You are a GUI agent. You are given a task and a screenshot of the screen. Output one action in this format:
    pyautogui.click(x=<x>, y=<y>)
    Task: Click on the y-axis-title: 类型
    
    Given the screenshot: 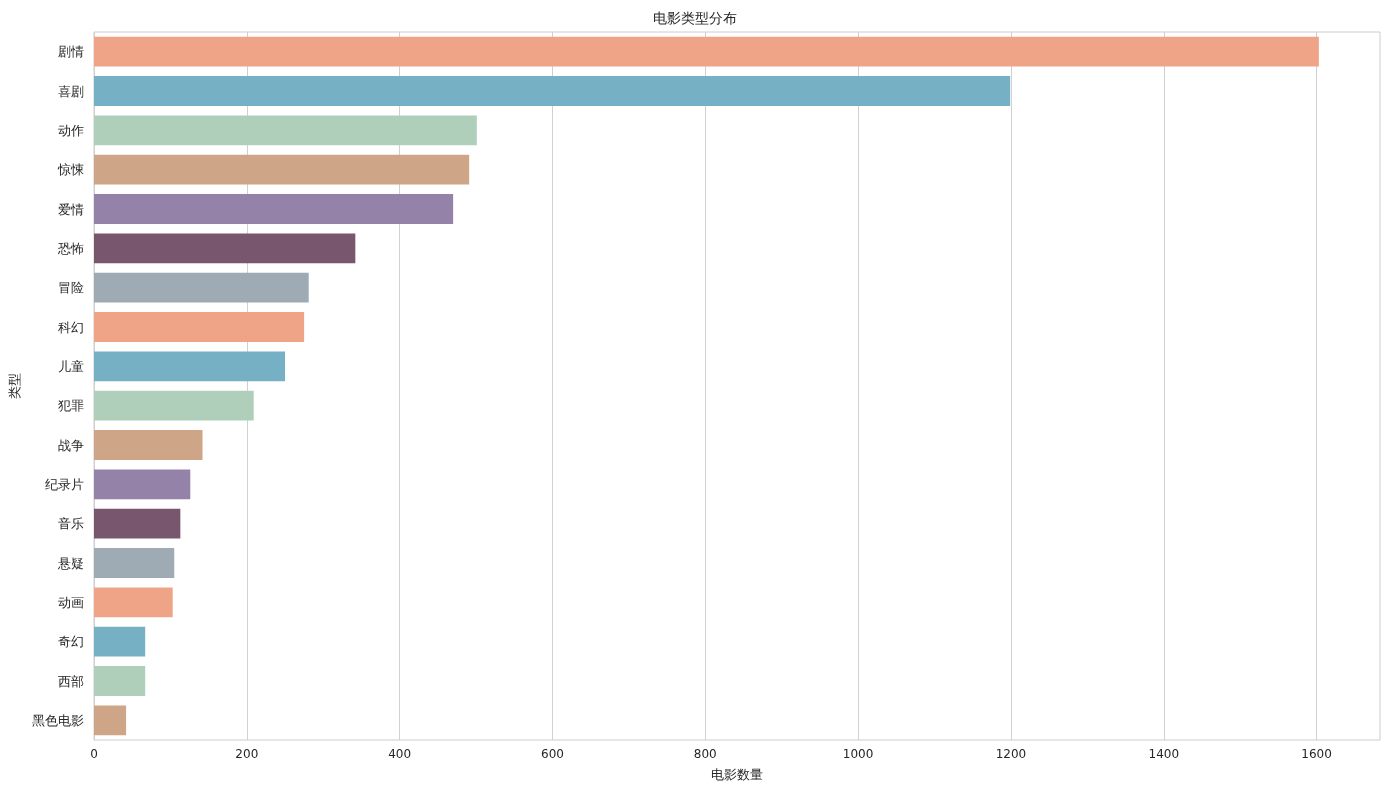 What is the action you would take?
    pyautogui.click(x=15, y=386)
    